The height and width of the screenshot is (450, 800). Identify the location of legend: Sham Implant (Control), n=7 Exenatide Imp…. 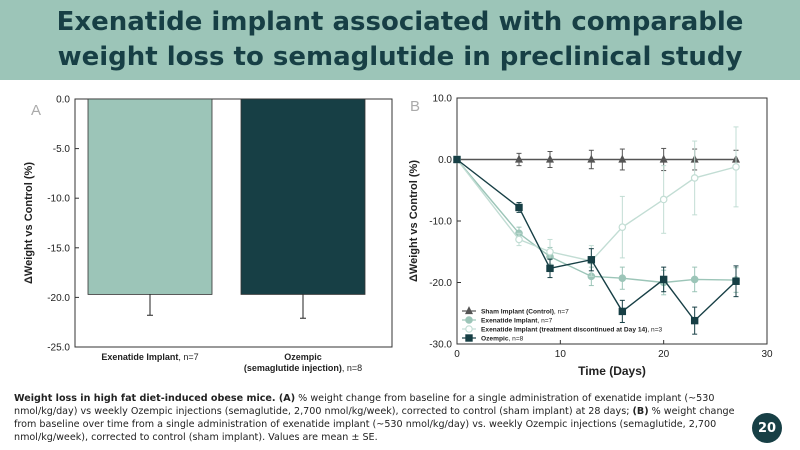
(562, 324).